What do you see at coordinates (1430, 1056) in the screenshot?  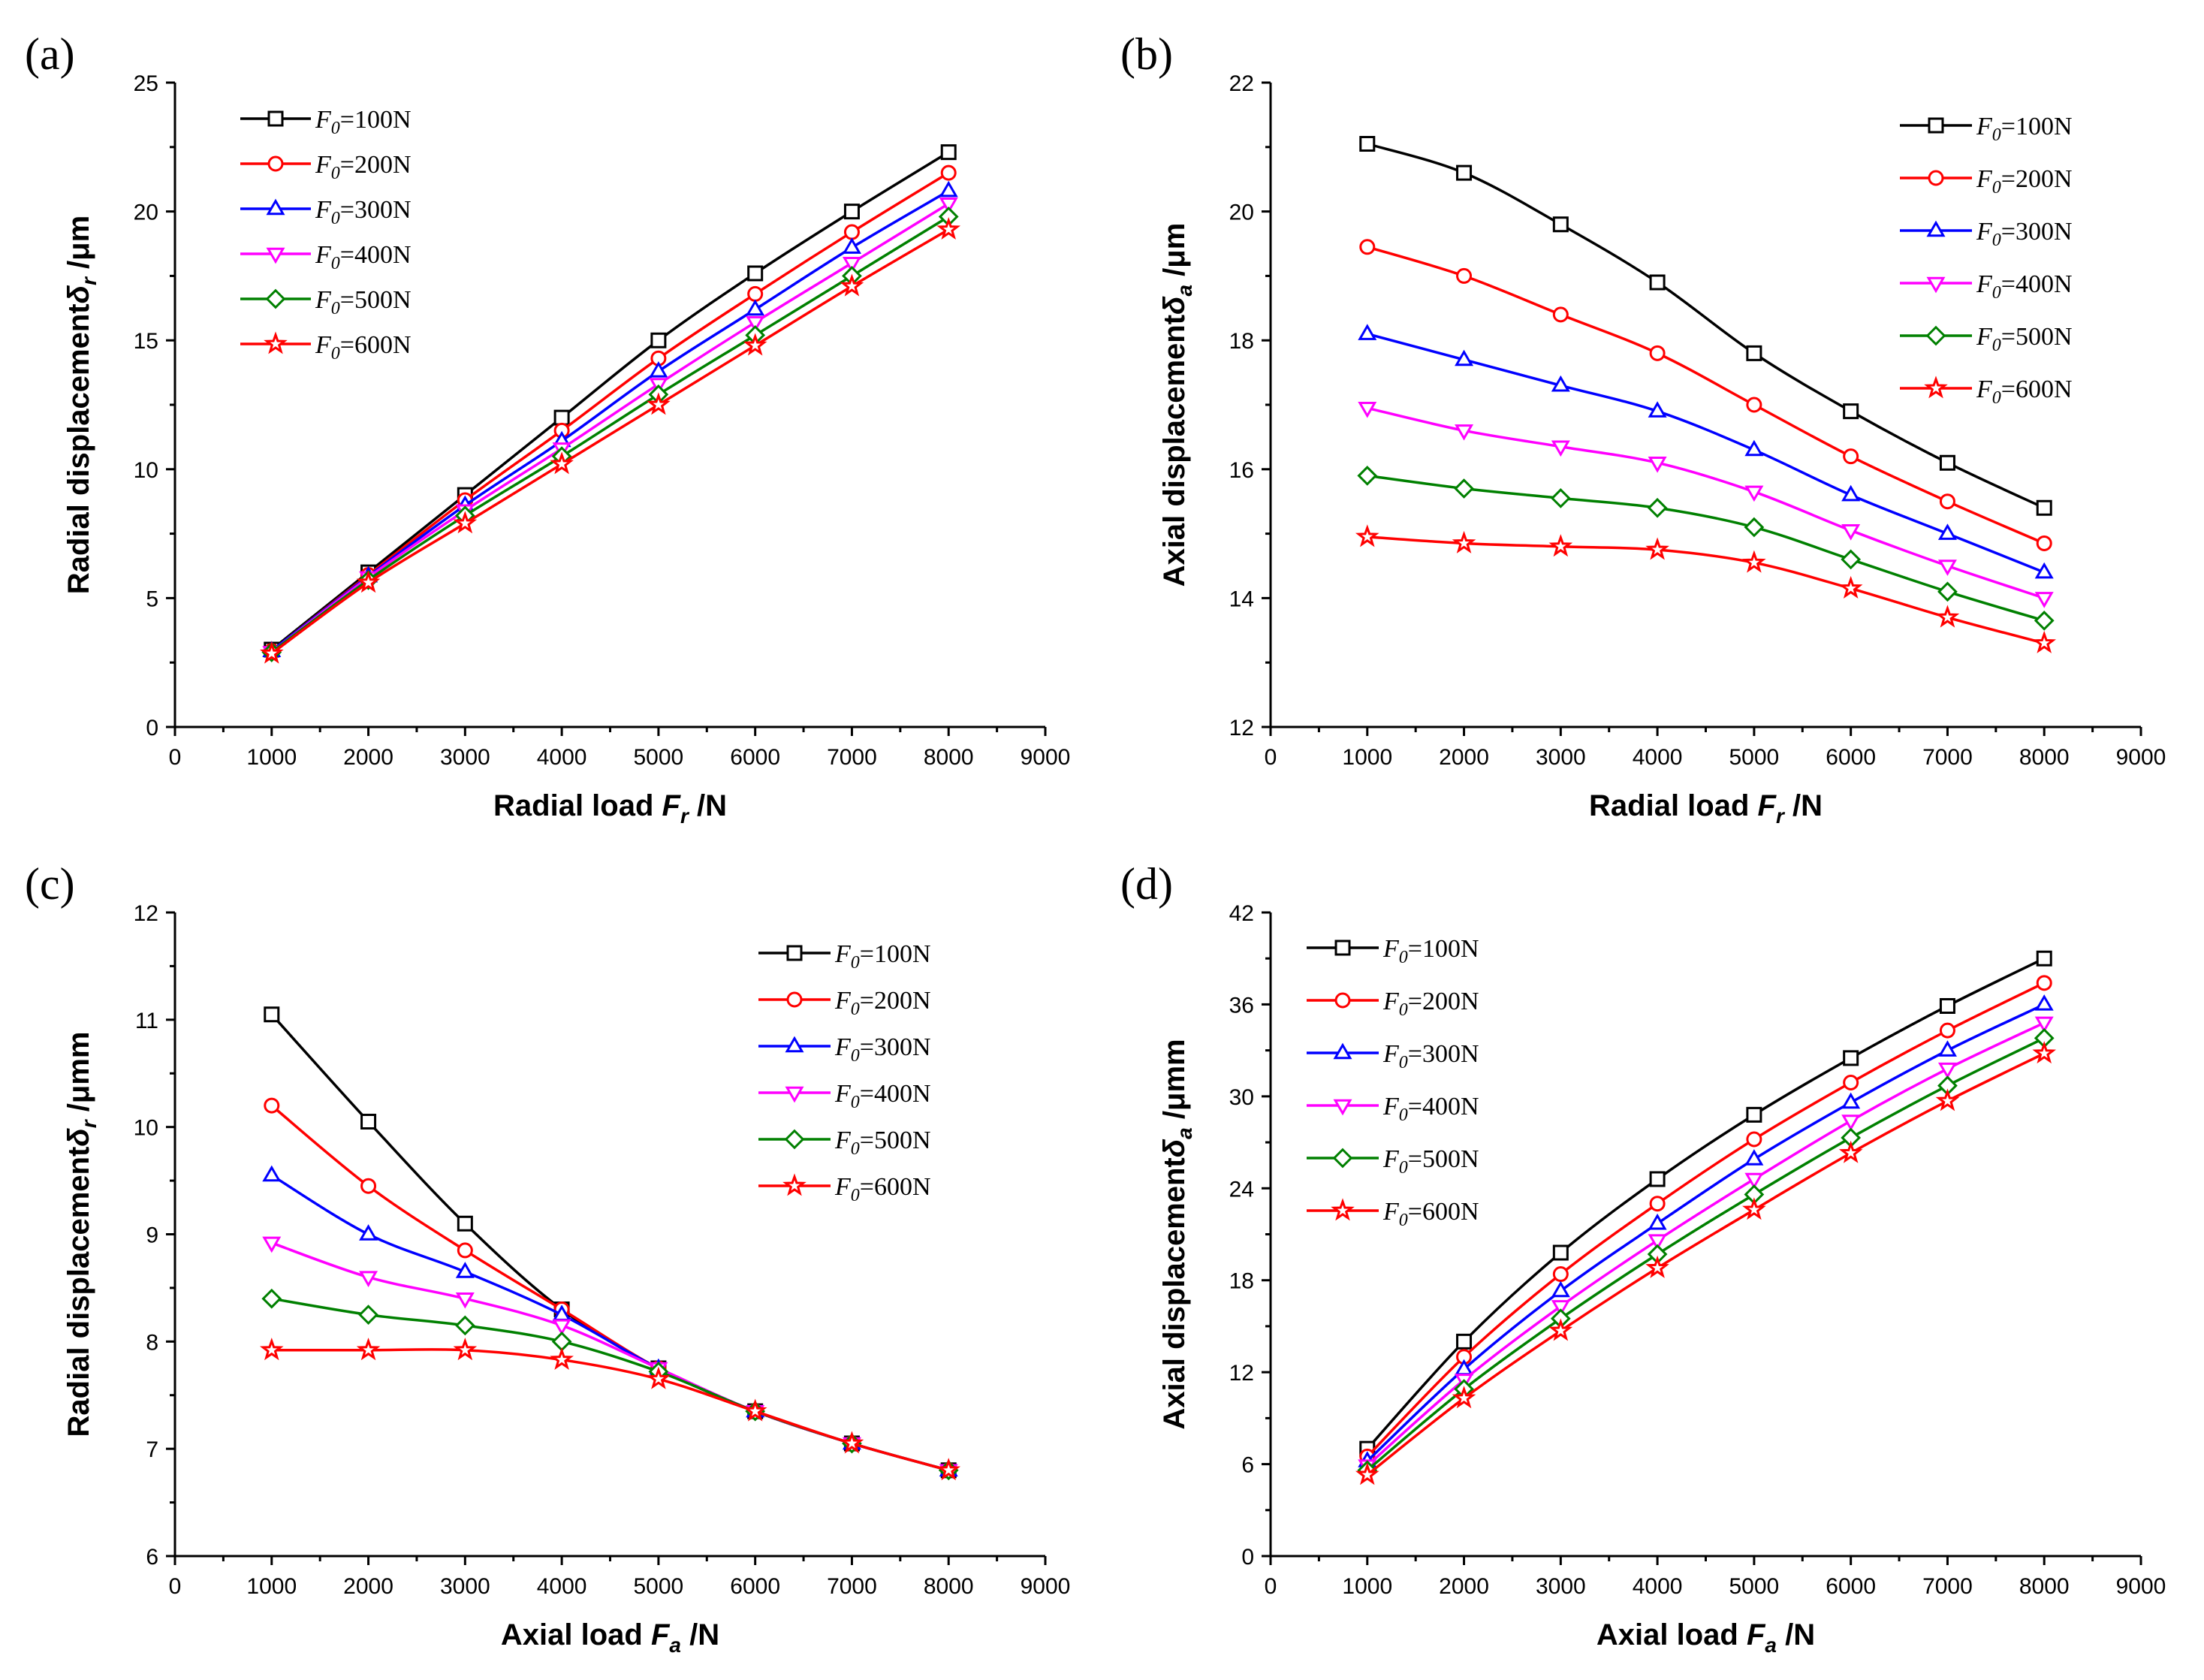 I see `legend-label: F0=300N` at bounding box center [1430, 1056].